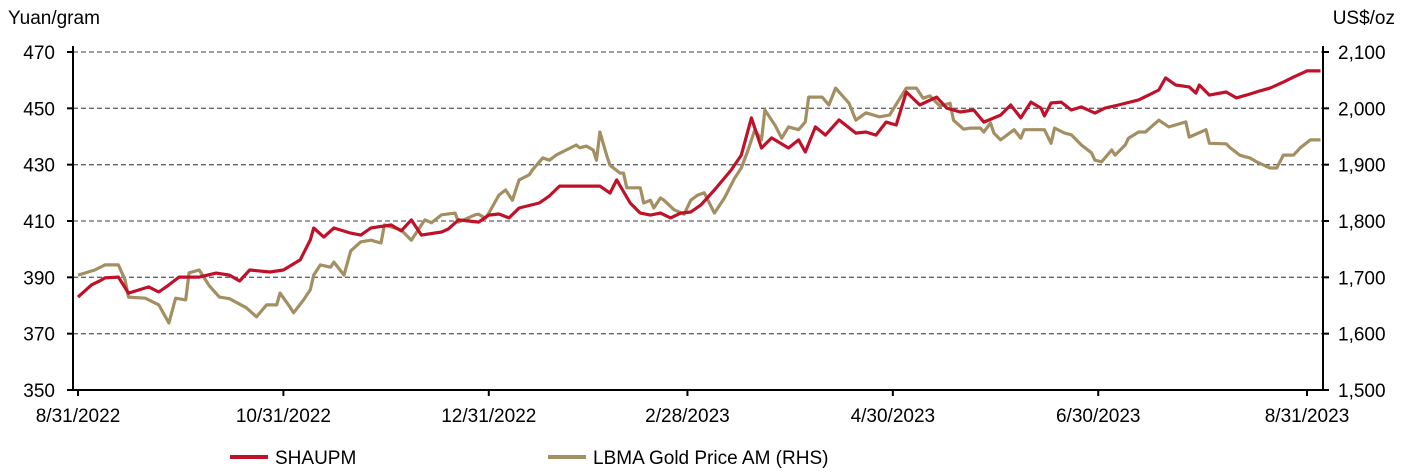 The height and width of the screenshot is (473, 1412). Describe the element at coordinates (687, 416) in the screenshot. I see `x-tick-label: 2/28/2023` at that location.